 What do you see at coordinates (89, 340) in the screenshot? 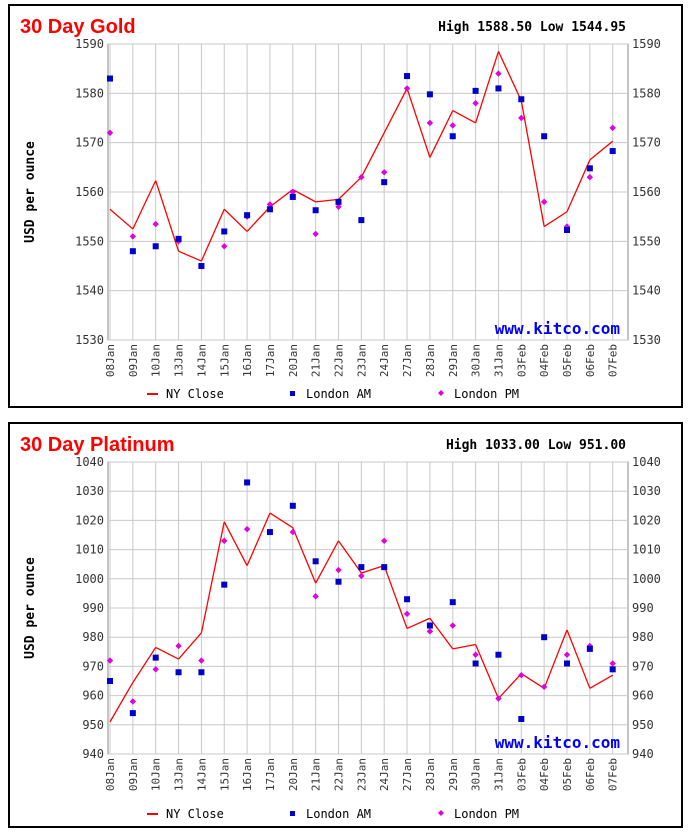
I see `y-tick-label-left: 1530` at bounding box center [89, 340].